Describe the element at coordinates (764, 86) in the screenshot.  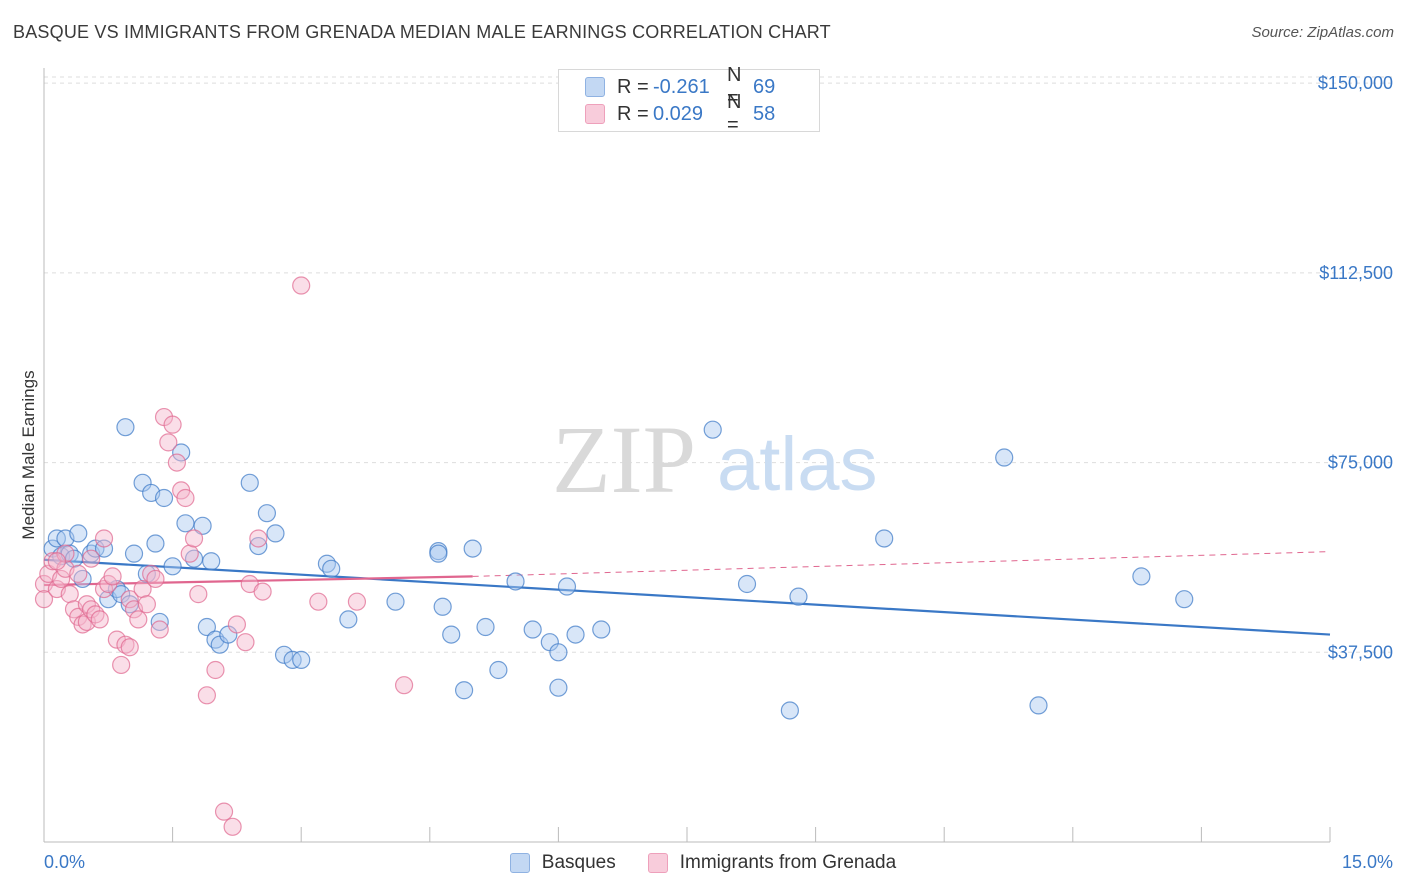
I see `legend-n-value: 69` at that location.